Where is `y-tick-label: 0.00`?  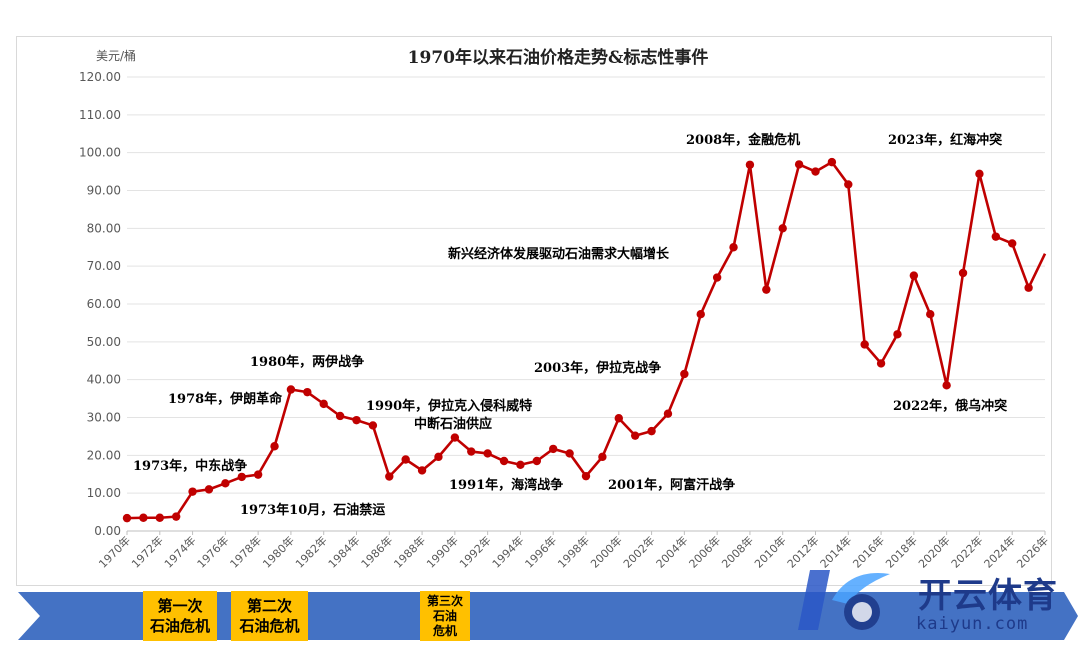 y-tick-label: 0.00 is located at coordinates (107, 531).